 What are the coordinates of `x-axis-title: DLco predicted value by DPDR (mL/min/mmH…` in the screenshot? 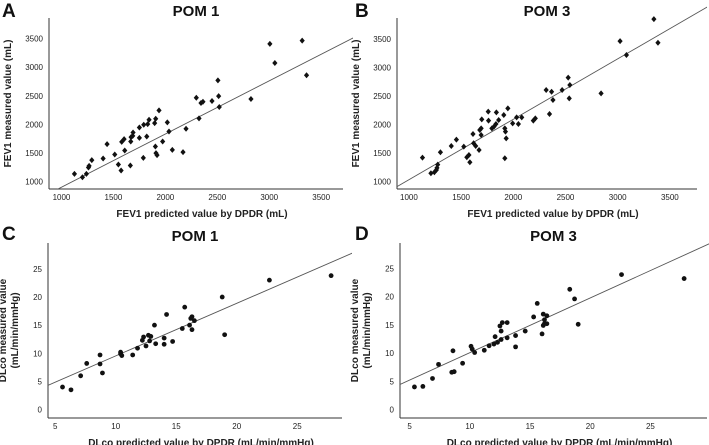 It's located at (560, 441).